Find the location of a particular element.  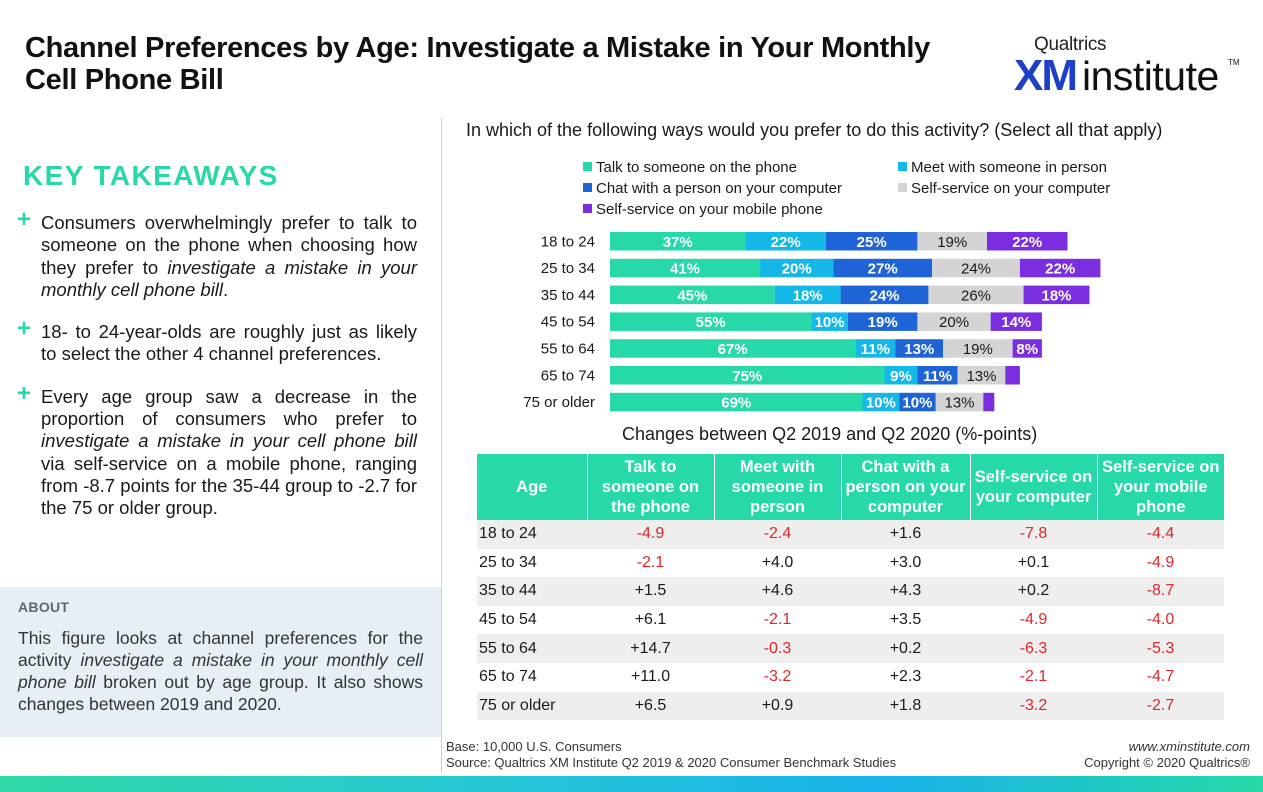

legend-swatch is located at coordinates (587, 208).